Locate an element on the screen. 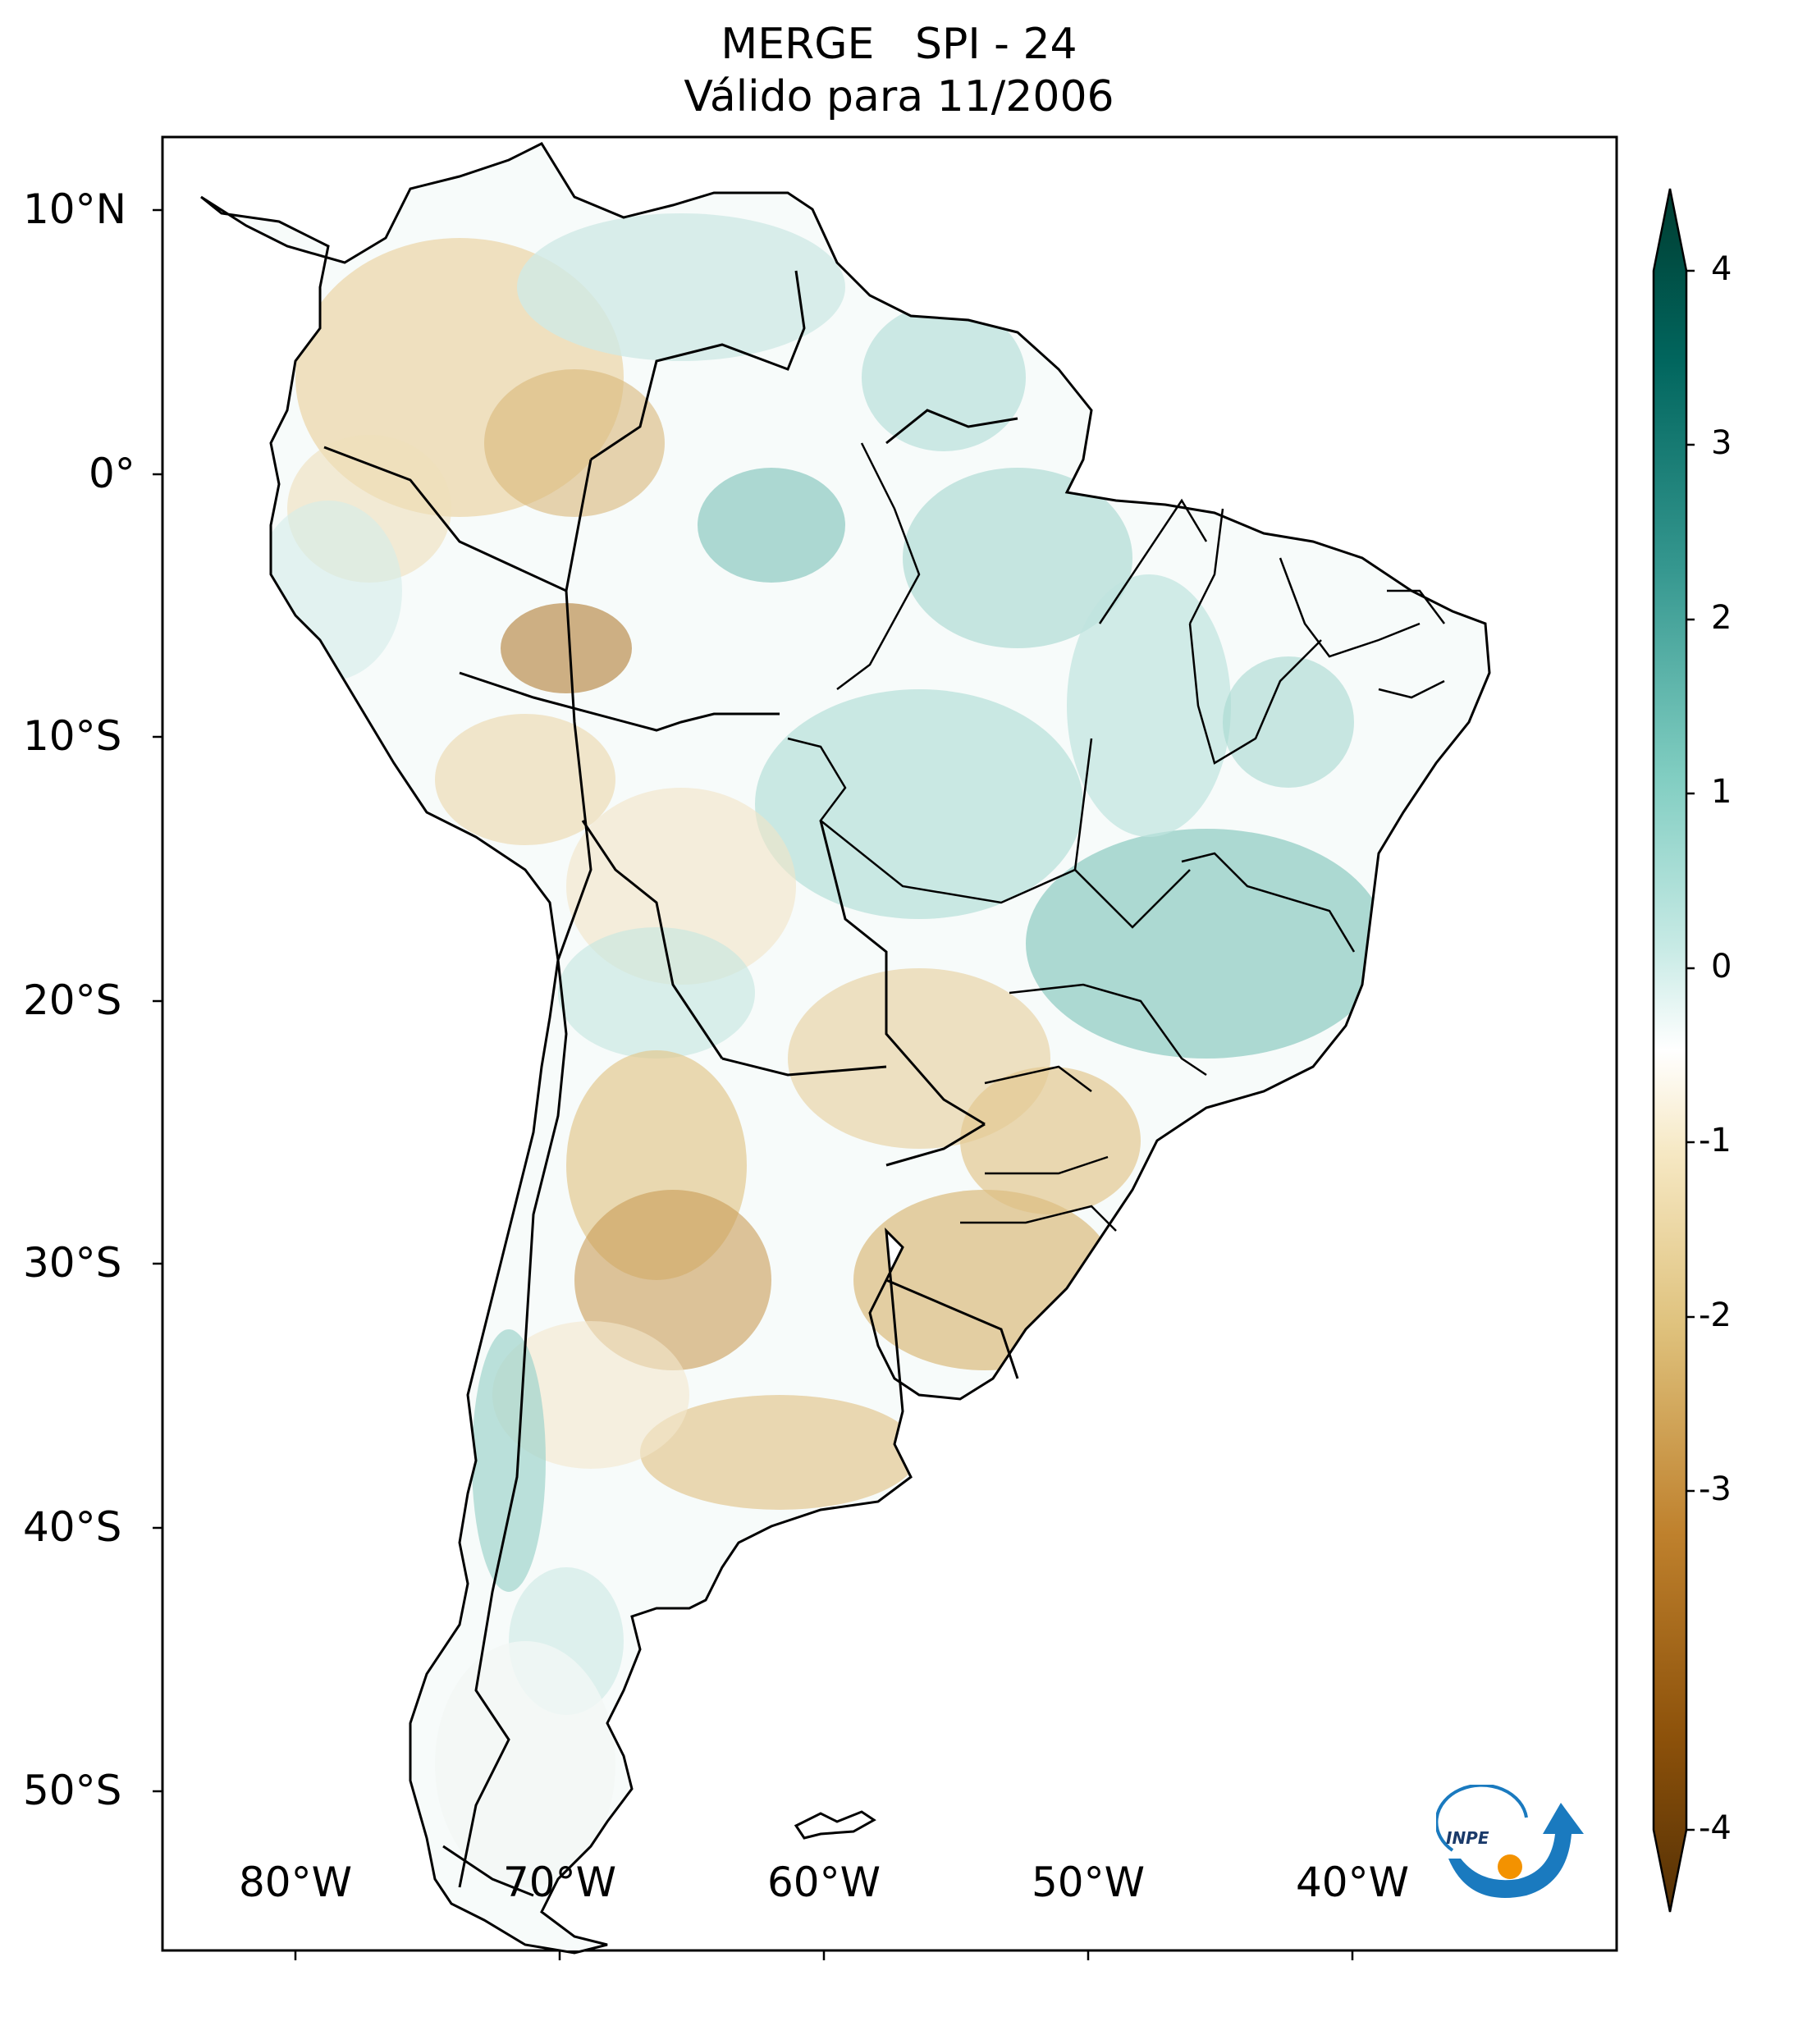 The height and width of the screenshot is (2044, 1798). lat-tick-label: 30°S is located at coordinates (72, 1263).